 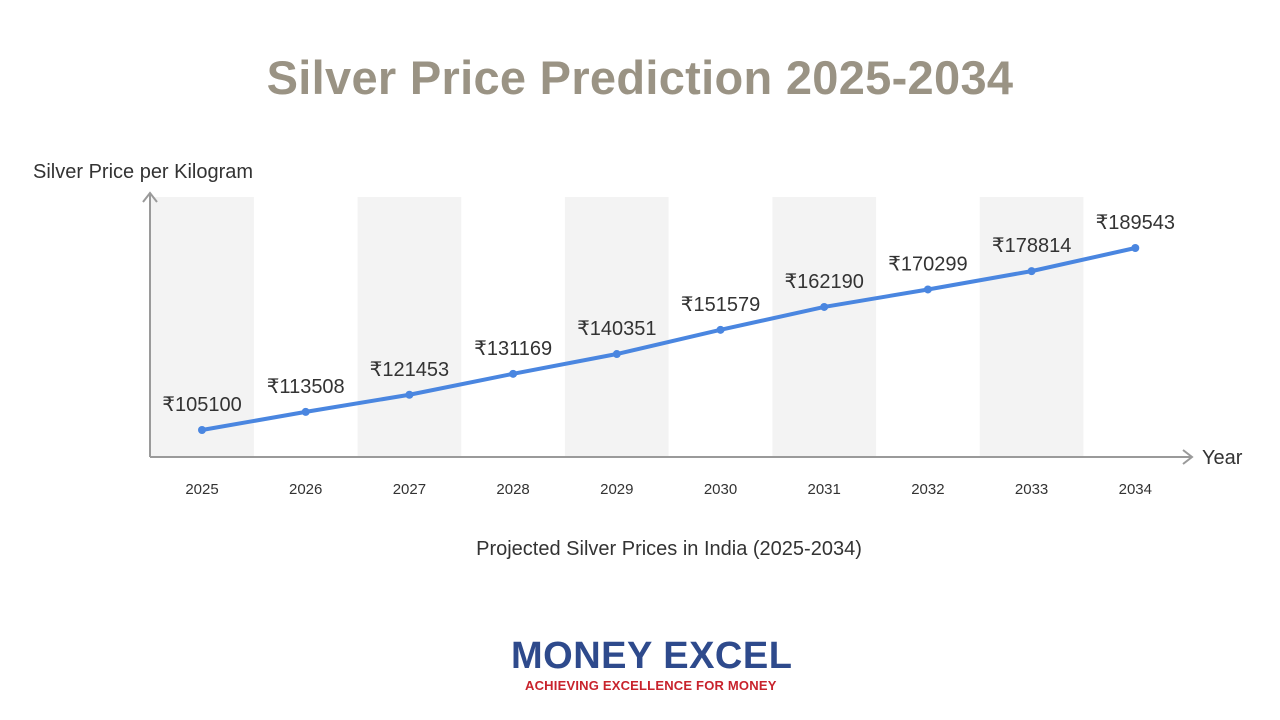 I want to click on x-axis-arrow-icon, so click(x=1188, y=457).